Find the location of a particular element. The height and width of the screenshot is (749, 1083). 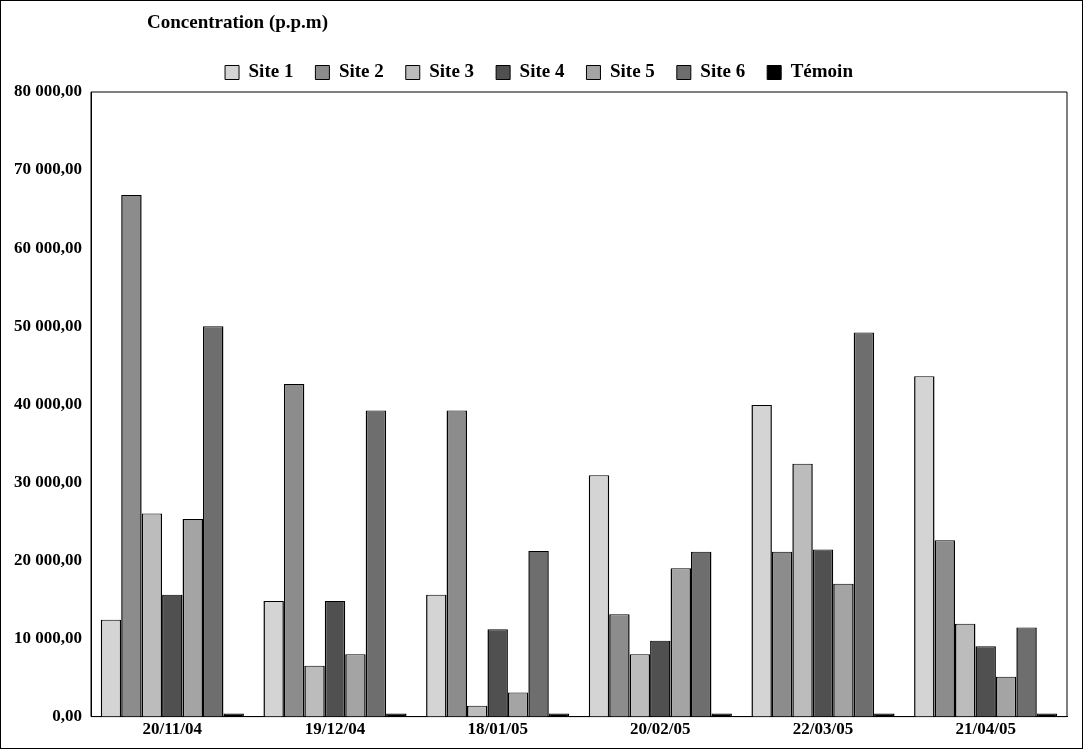

legend-label: Site 2 is located at coordinates (361, 71).